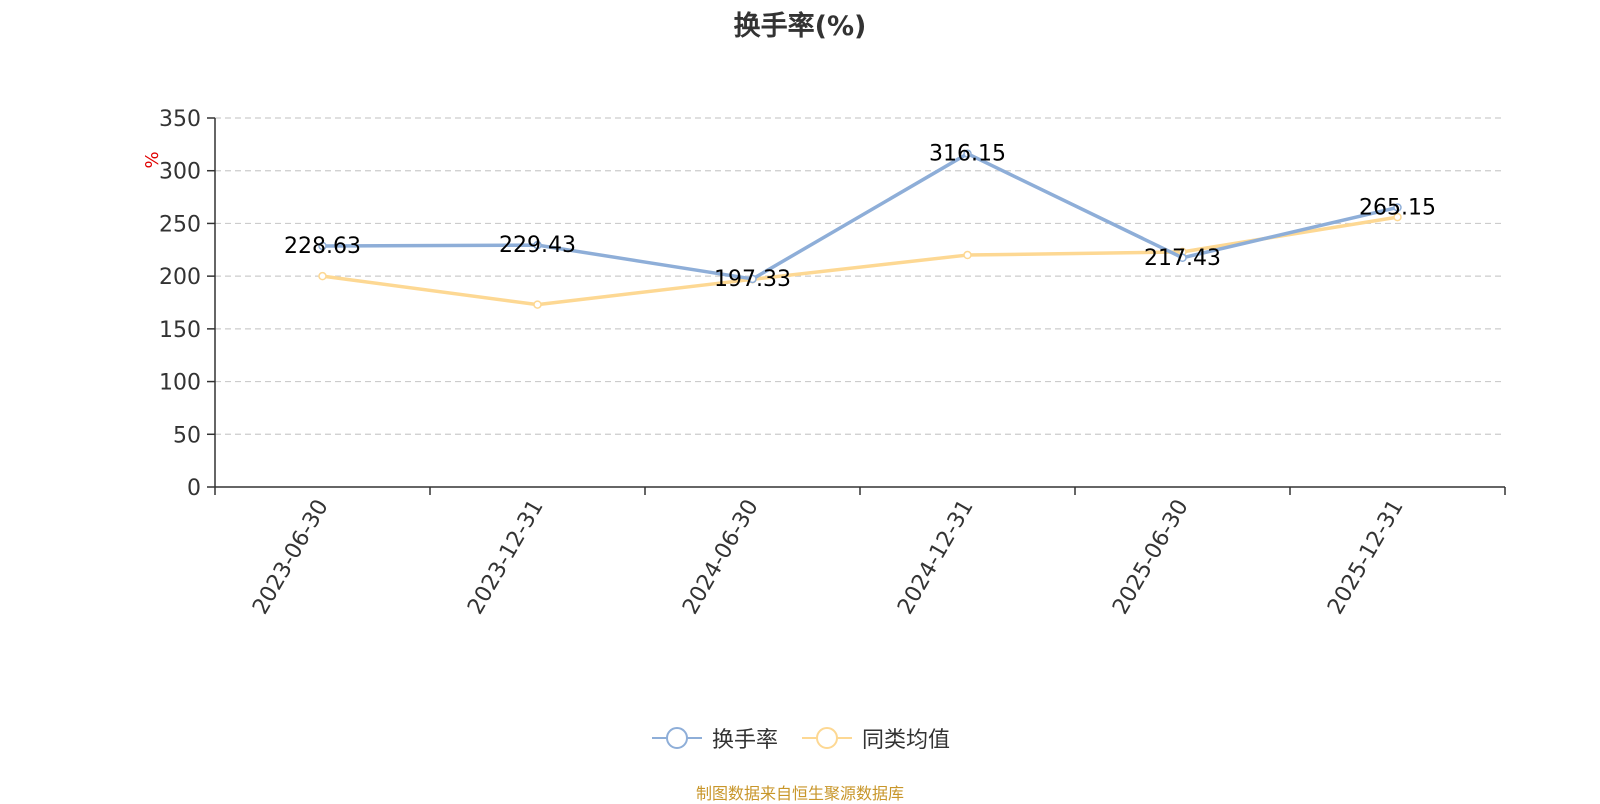 The width and height of the screenshot is (1600, 804). I want to click on y-tick-label: 150, so click(180, 330).